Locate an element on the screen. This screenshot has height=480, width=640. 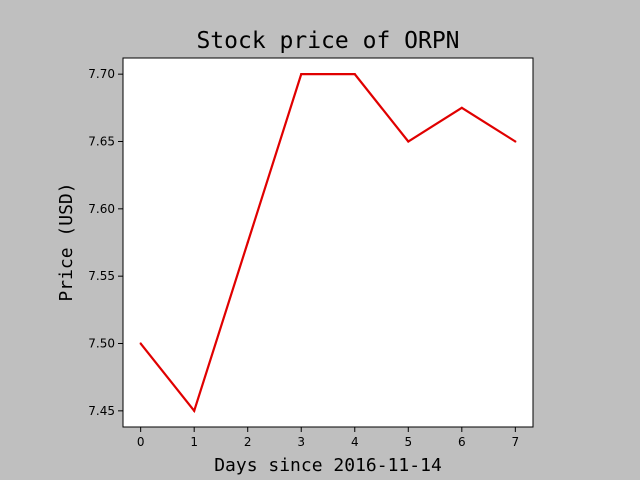
y-tick-label: 7.70 is located at coordinates (101, 74).